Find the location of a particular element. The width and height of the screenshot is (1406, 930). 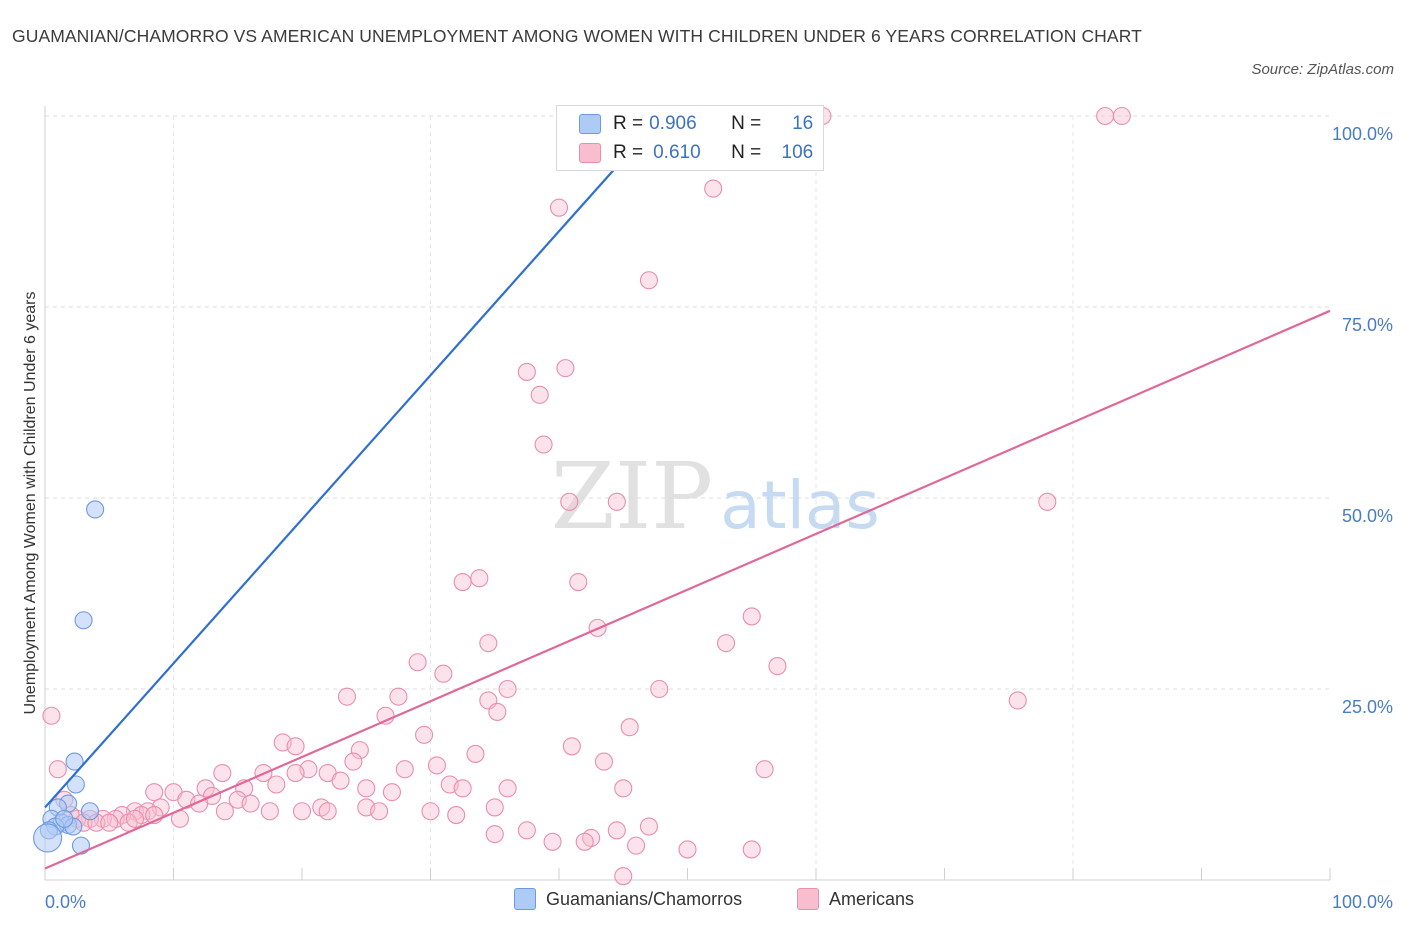

y-tick-label: 25.0% is located at coordinates (1367, 707).